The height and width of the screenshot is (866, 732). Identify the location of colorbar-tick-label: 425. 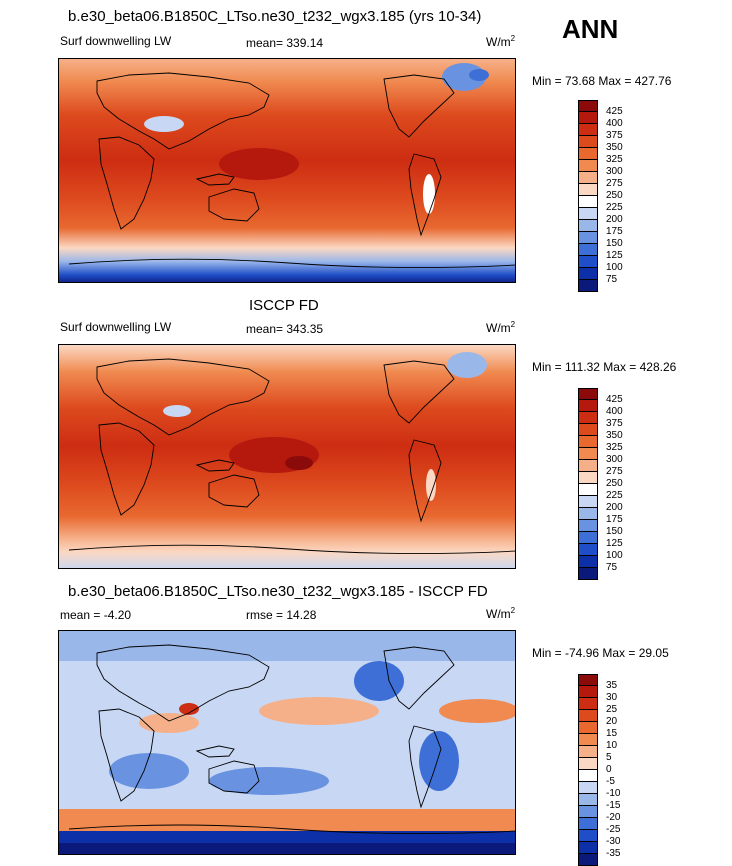
(614, 399).